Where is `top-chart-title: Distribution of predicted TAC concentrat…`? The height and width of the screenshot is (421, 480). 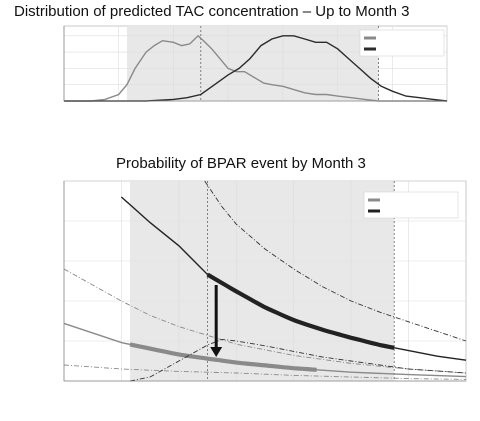 top-chart-title: Distribution of predicted TAC concentrat… is located at coordinates (212, 11).